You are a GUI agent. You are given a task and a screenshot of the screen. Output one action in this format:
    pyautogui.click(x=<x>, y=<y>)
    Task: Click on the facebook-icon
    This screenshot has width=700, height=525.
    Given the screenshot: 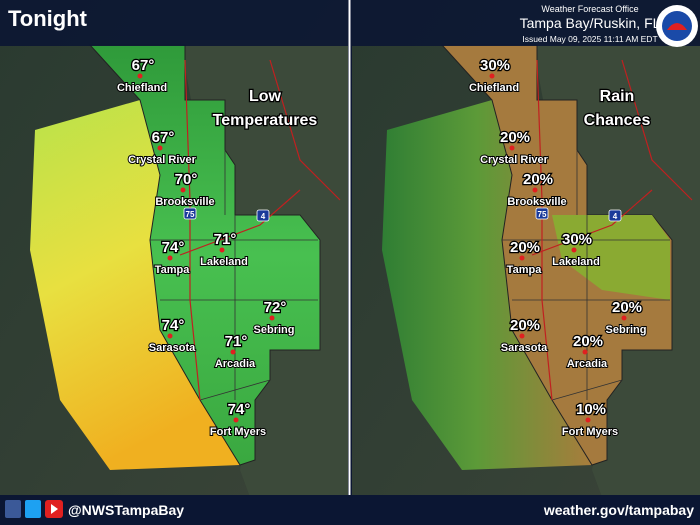 What is the action you would take?
    pyautogui.click(x=13, y=509)
    